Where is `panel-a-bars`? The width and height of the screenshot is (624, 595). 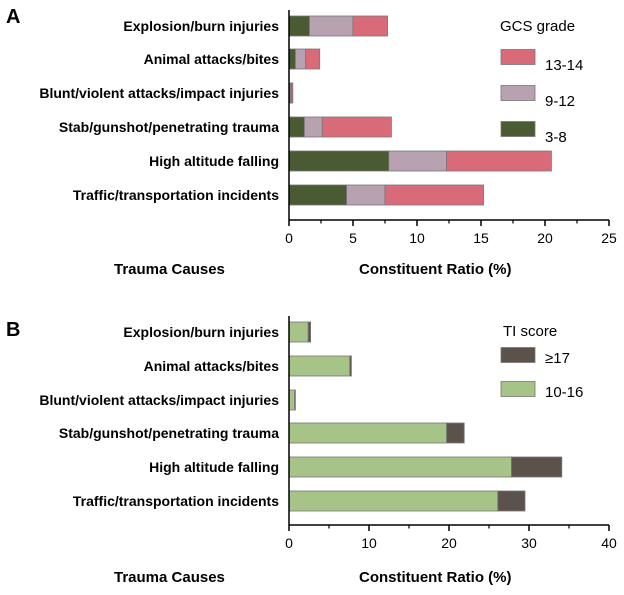
panel-a-bars is located at coordinates (420, 110).